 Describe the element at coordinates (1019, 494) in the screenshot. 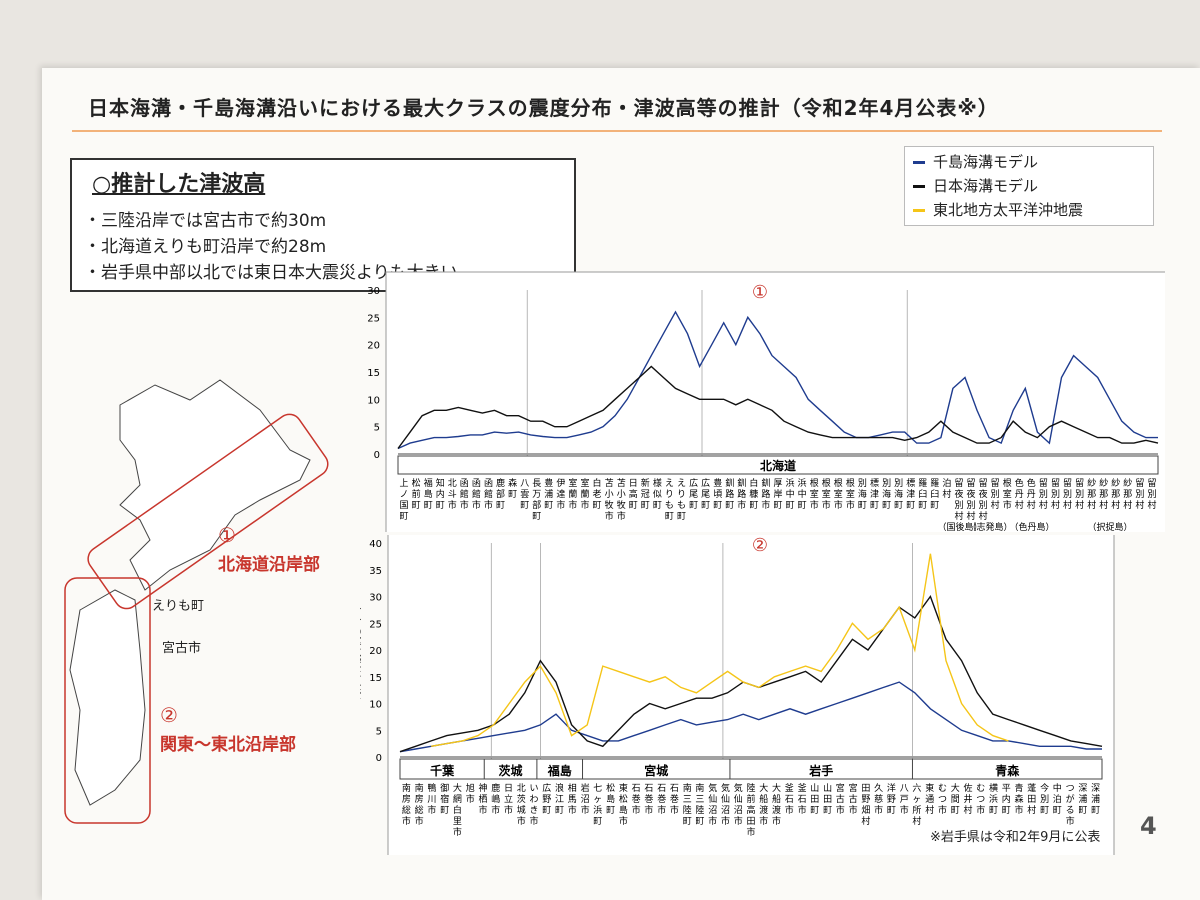

I see `x-tick-label: 色丹村` at that location.